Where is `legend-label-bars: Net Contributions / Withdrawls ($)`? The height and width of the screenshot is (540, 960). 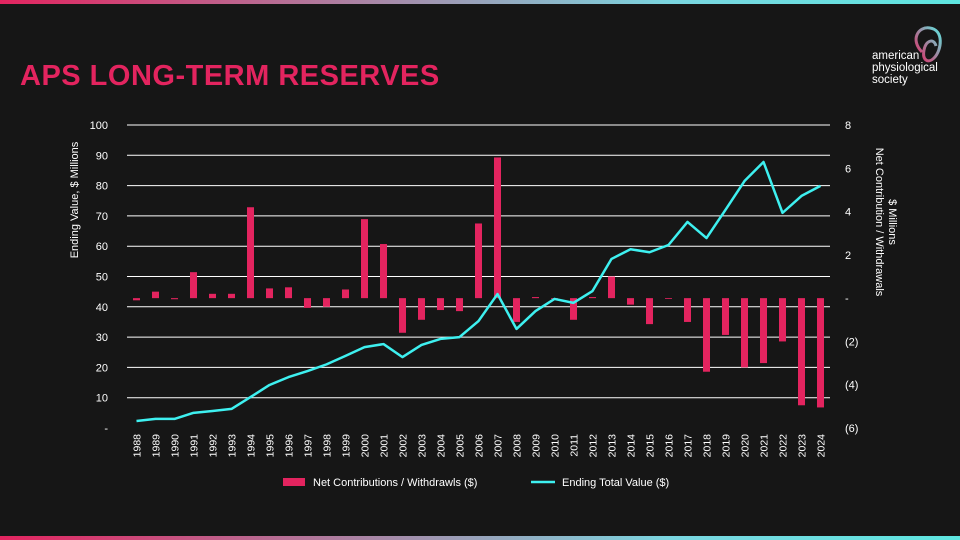
legend-label-bars: Net Contributions / Withdrawls ($) is located at coordinates (395, 483).